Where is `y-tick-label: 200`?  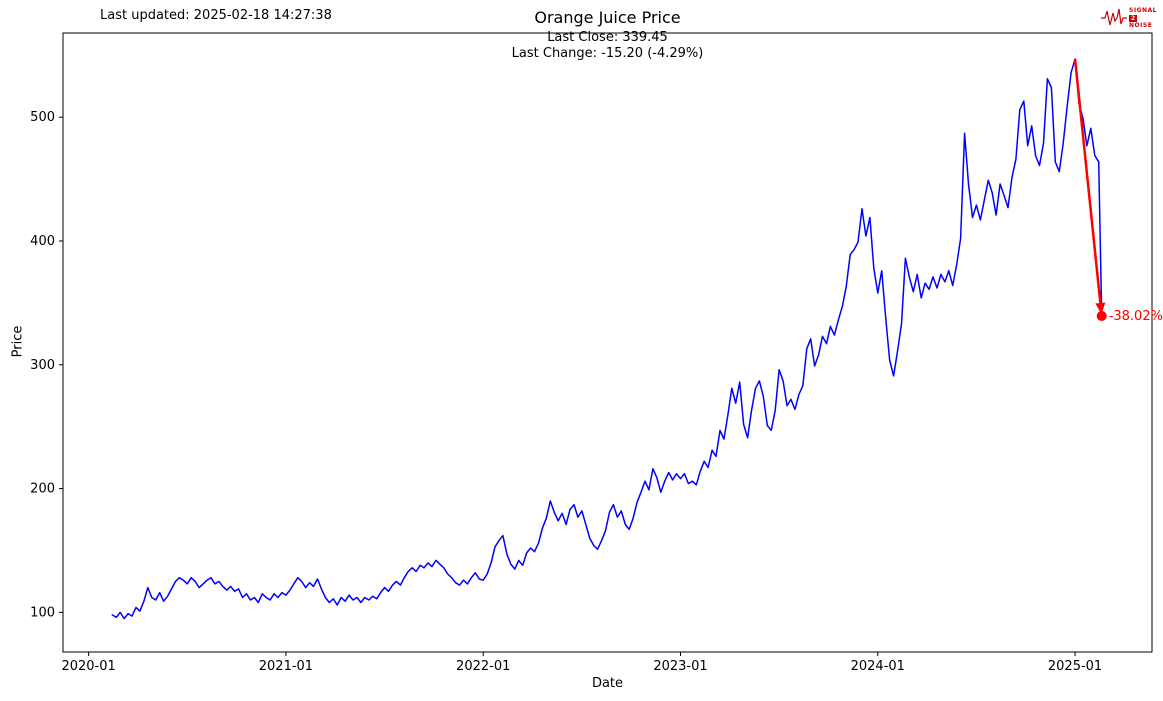
y-tick-label: 200 is located at coordinates (42, 489).